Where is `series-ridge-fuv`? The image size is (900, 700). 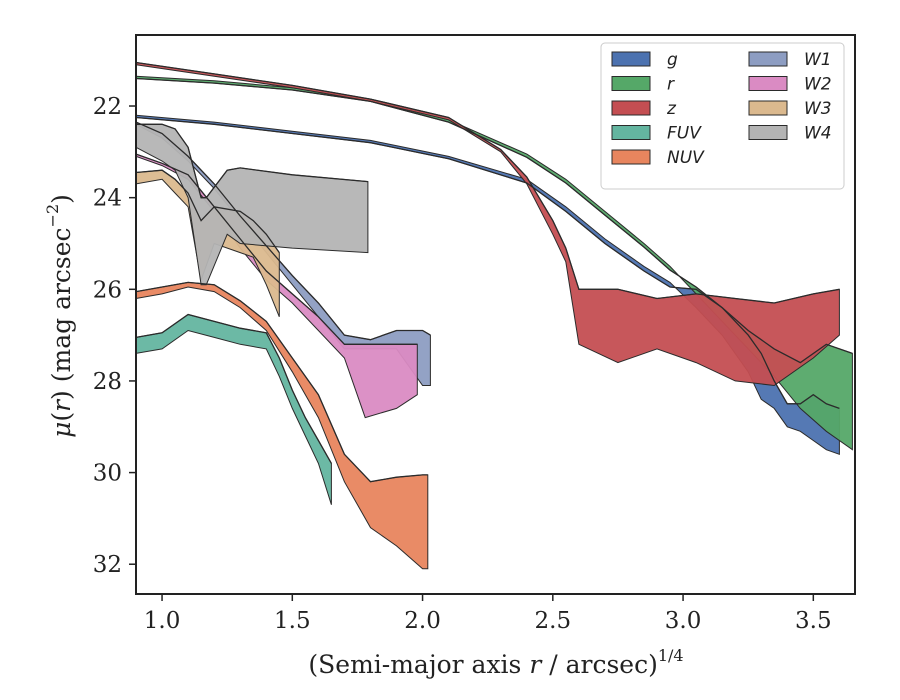
series-ridge-fuv is located at coordinates (234, 388).